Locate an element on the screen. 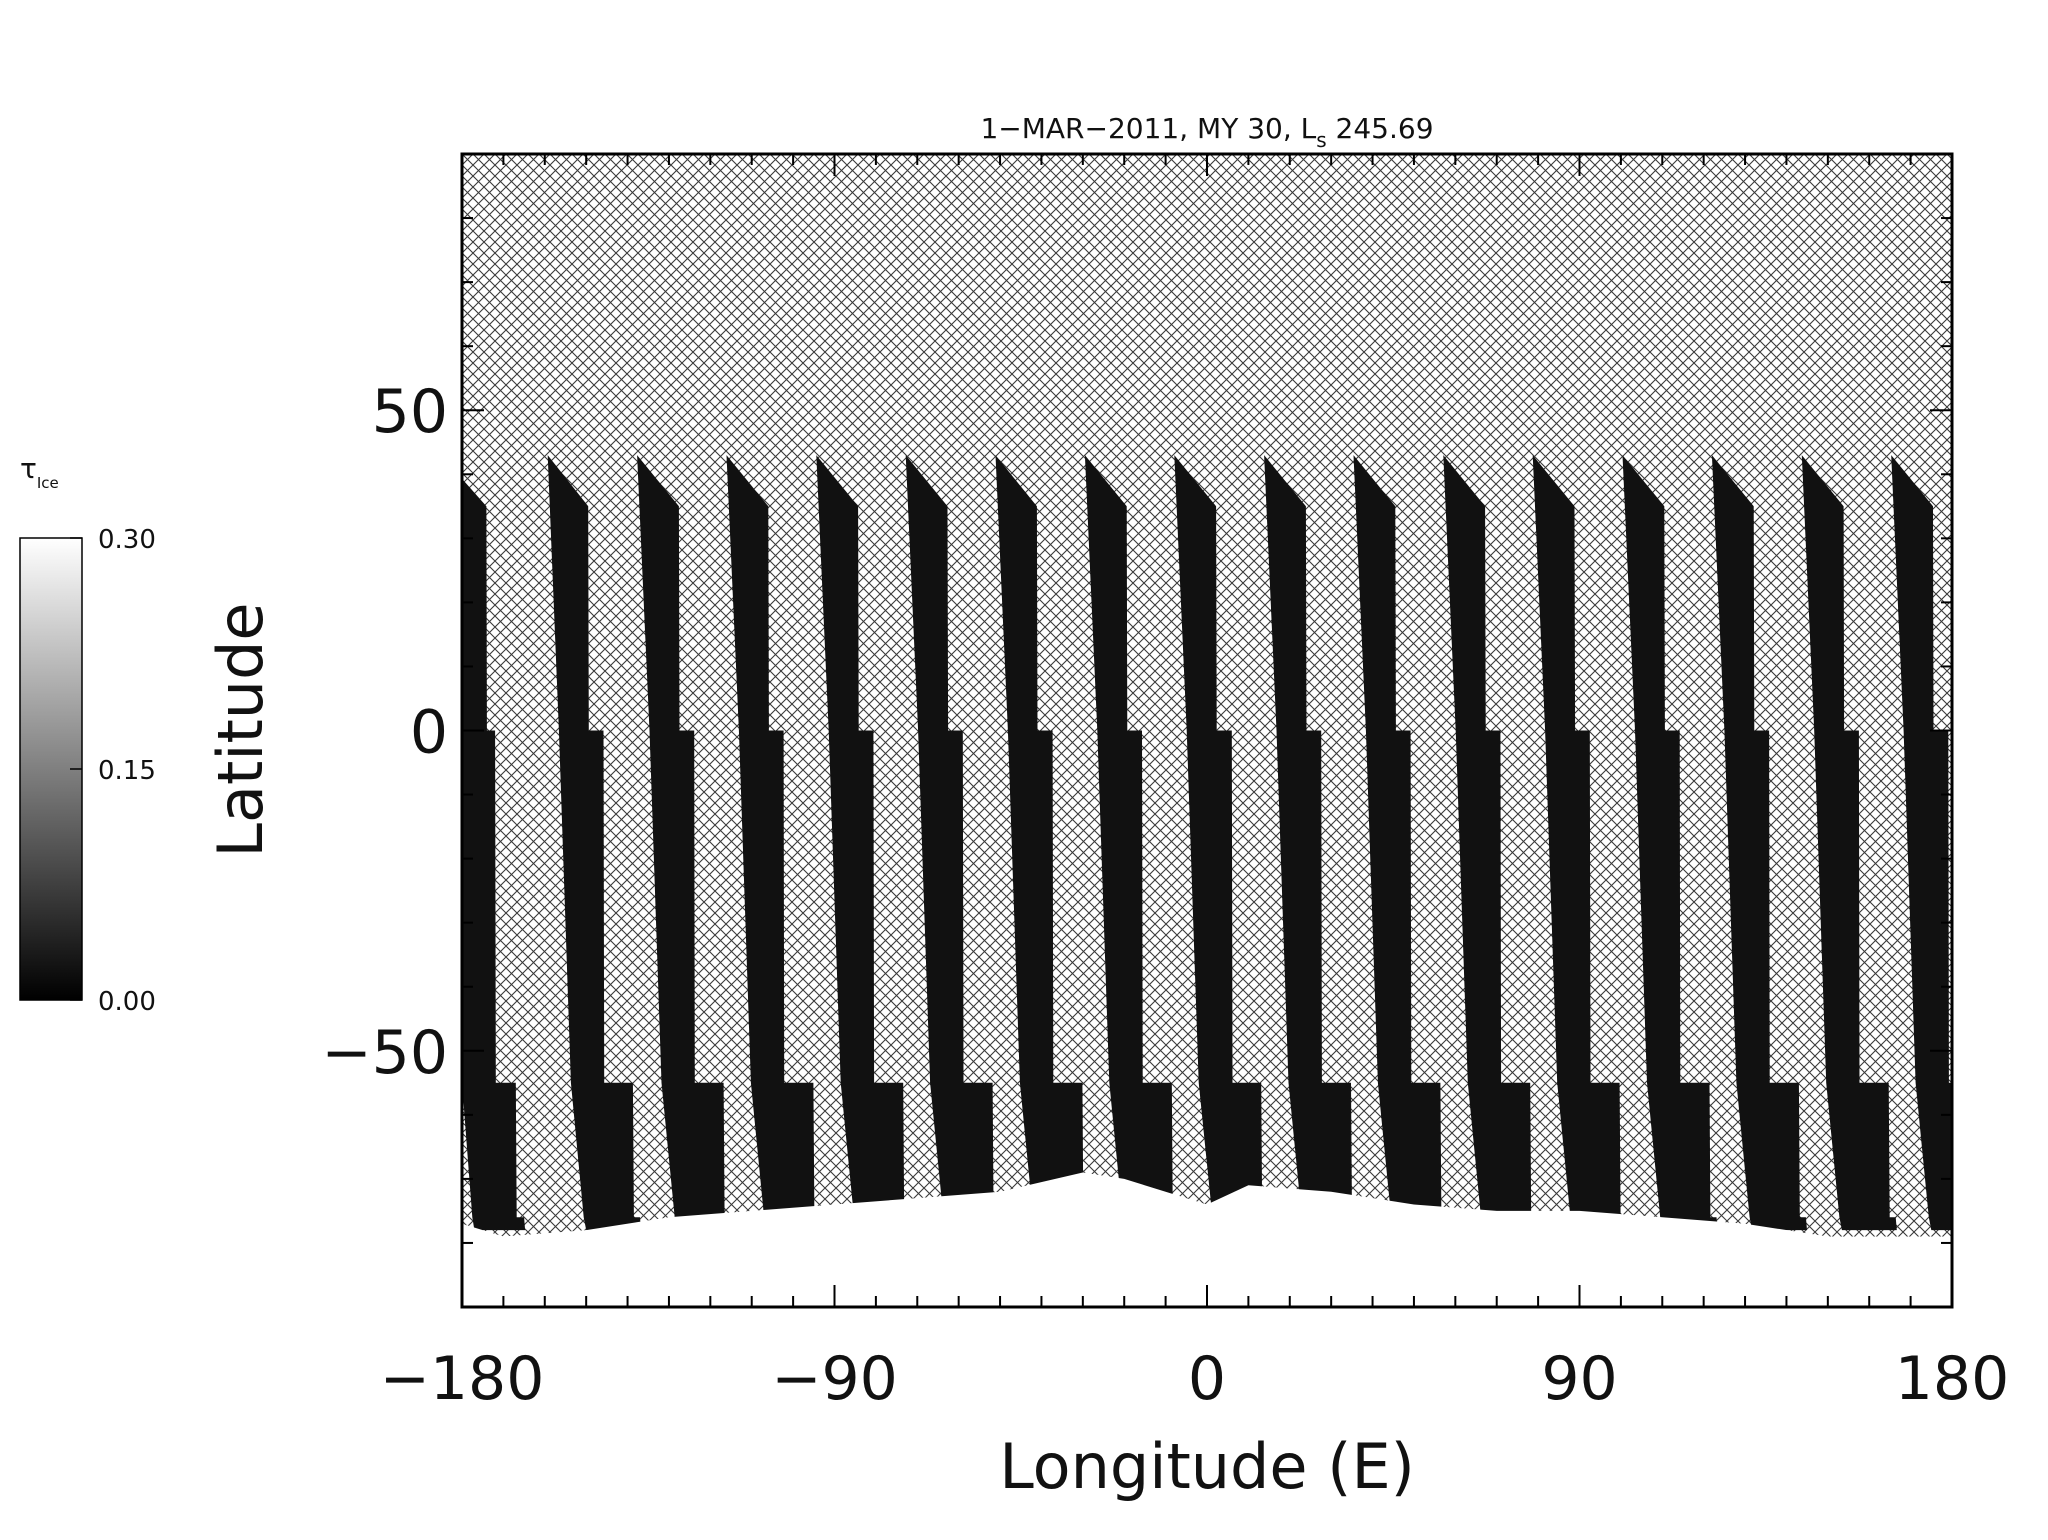 The image size is (2048, 1540). chart-title: 1−MAR−2011, MY 30, Ls 245.69 is located at coordinates (1206, 132).